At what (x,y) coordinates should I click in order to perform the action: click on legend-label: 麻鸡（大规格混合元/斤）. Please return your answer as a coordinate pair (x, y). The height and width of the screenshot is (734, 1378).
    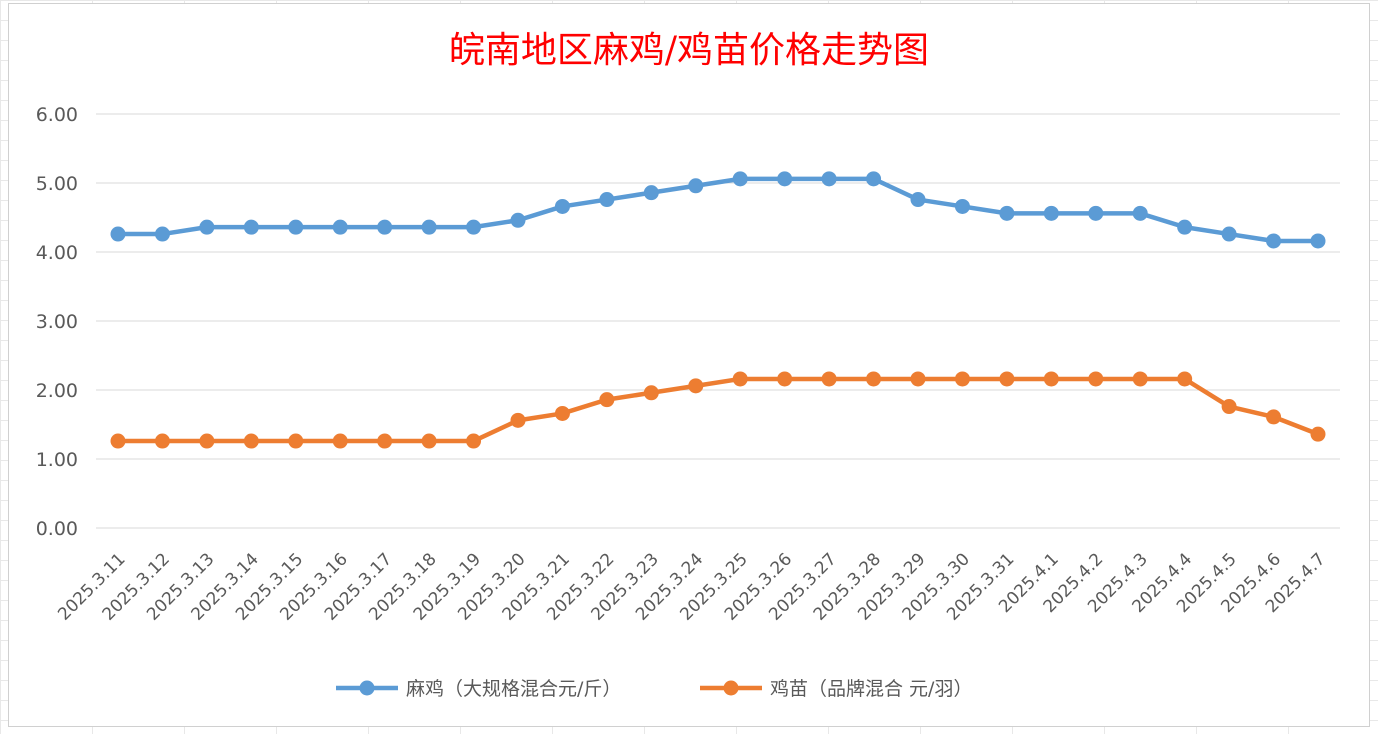
    Looking at the image, I should click on (513, 689).